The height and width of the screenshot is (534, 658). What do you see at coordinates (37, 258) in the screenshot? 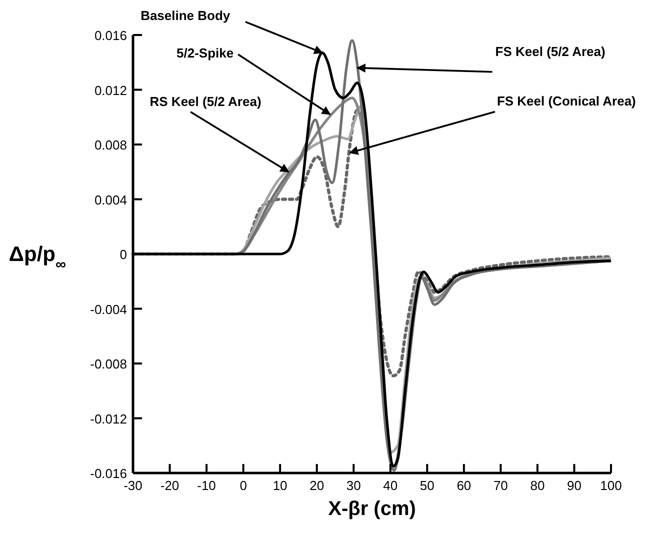
I see `y-axis-title: Δp/p$_{∞}$` at bounding box center [37, 258].